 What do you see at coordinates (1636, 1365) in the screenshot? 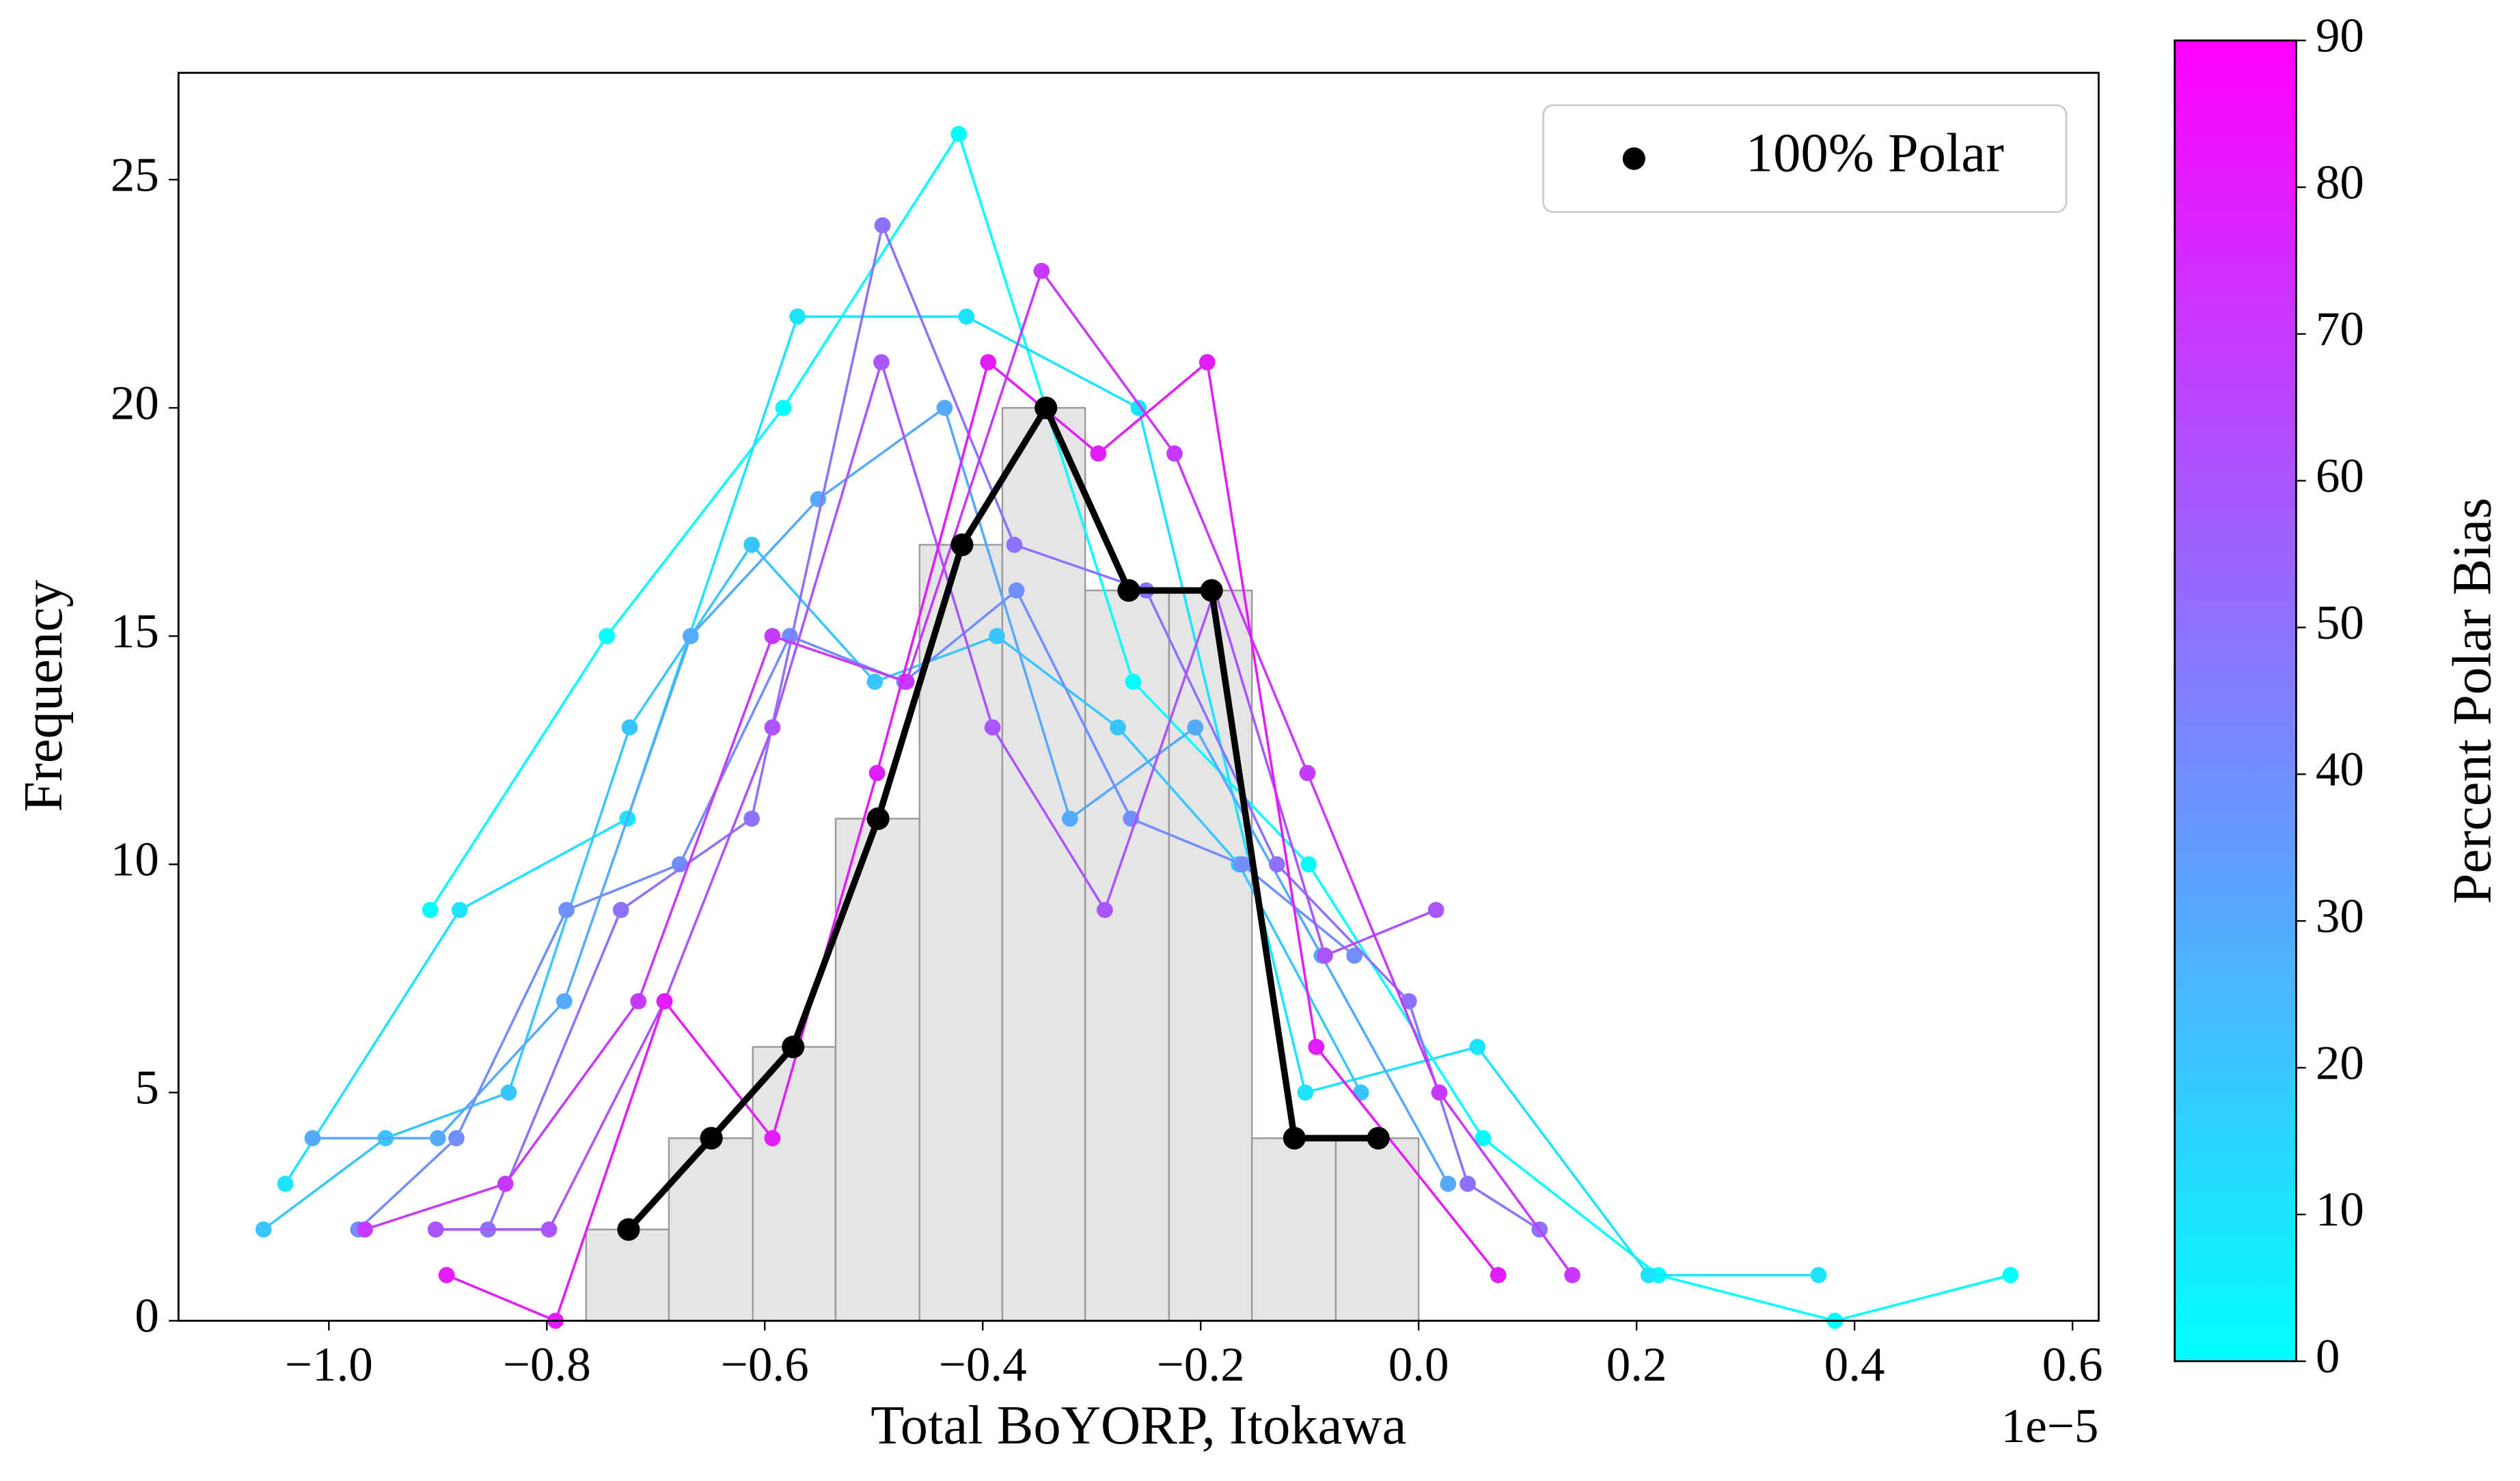
I see `x-tick-label: 0.2` at bounding box center [1636, 1365].